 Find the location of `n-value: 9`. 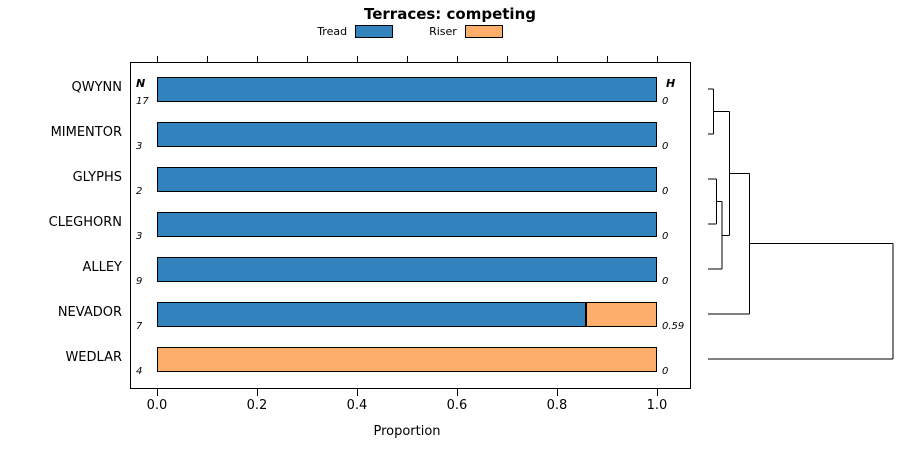

n-value: 9 is located at coordinates (139, 281).